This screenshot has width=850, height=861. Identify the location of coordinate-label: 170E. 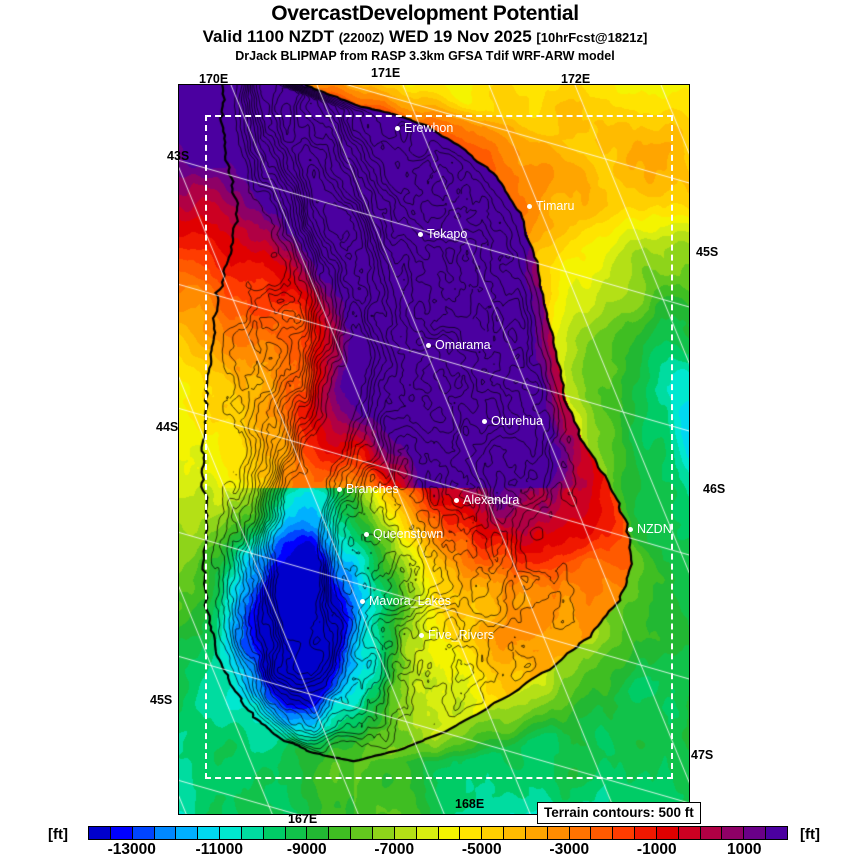
(214, 79).